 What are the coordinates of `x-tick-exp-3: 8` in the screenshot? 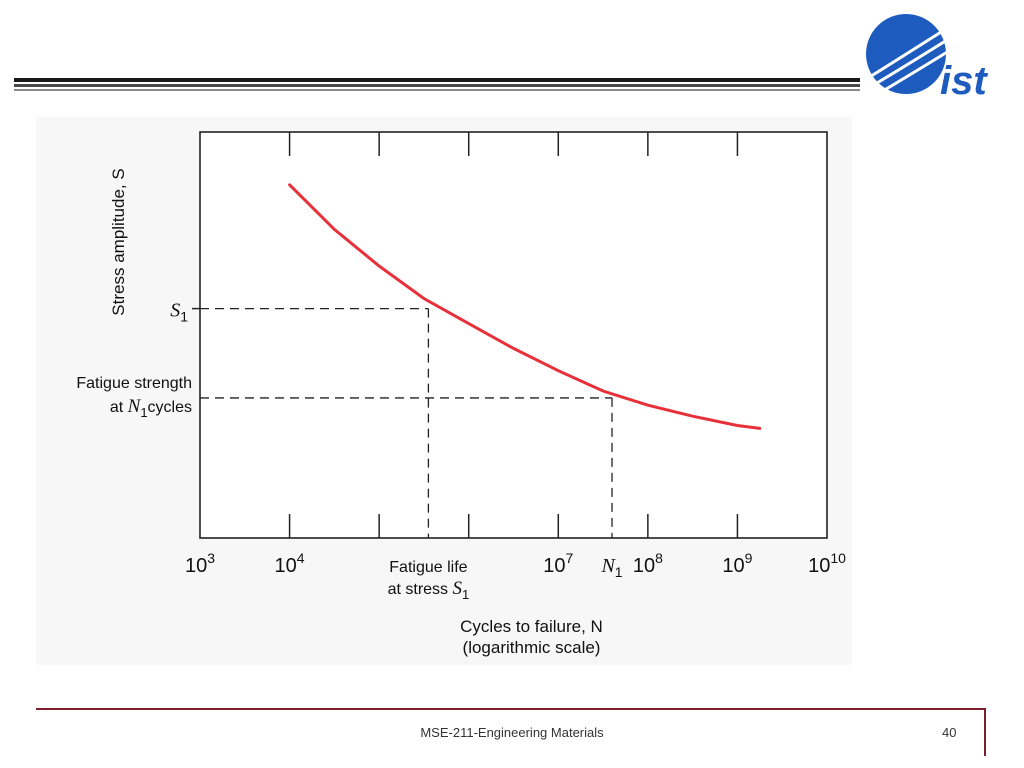 It's located at (659, 558).